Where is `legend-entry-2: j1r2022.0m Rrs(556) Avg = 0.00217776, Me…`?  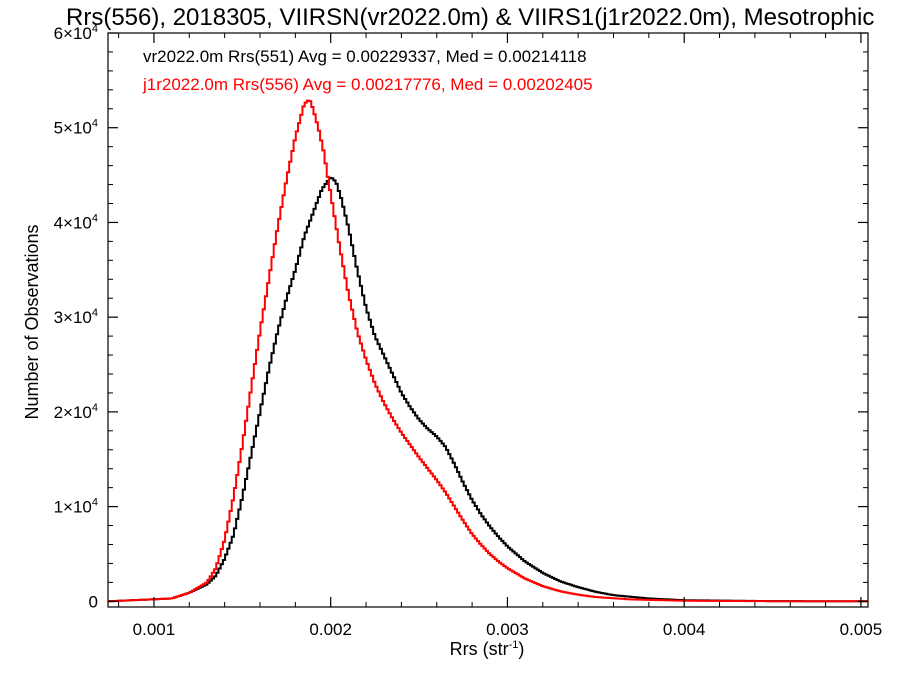 legend-entry-2: j1r2022.0m Rrs(556) Avg = 0.00217776, Me… is located at coordinates (367, 84).